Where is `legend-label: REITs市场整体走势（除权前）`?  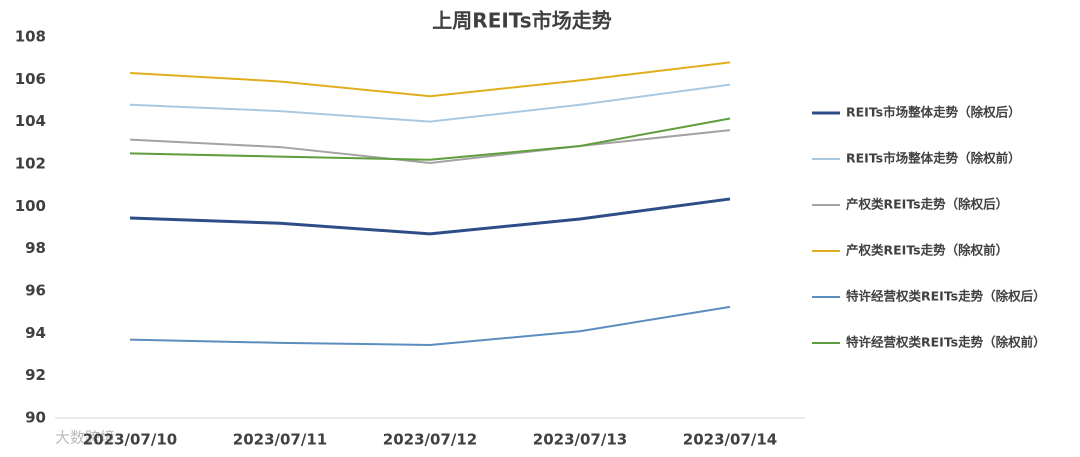
legend-label: REITs市场整体走势（除权前） is located at coordinates (933, 158).